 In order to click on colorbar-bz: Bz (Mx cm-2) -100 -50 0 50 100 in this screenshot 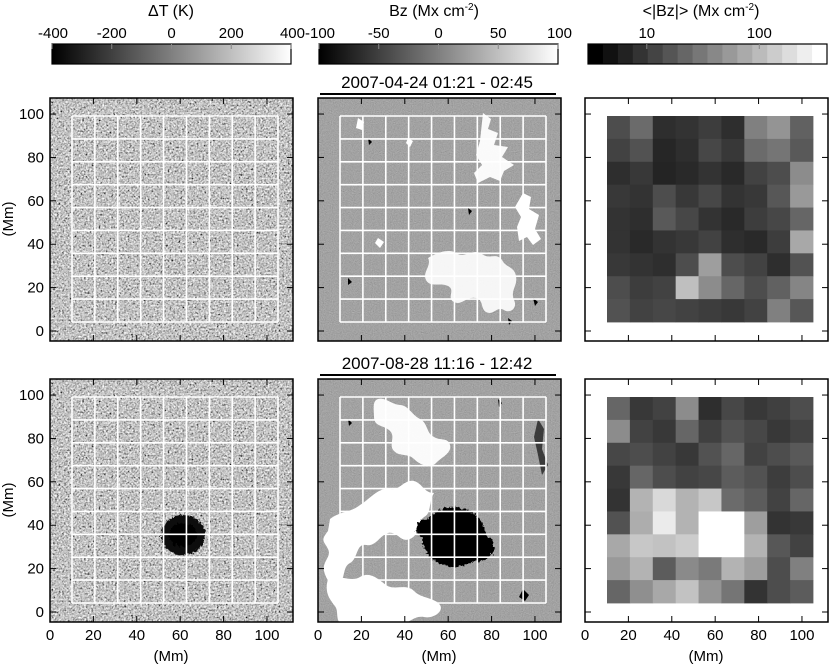, I will do `click(438, 33)`.